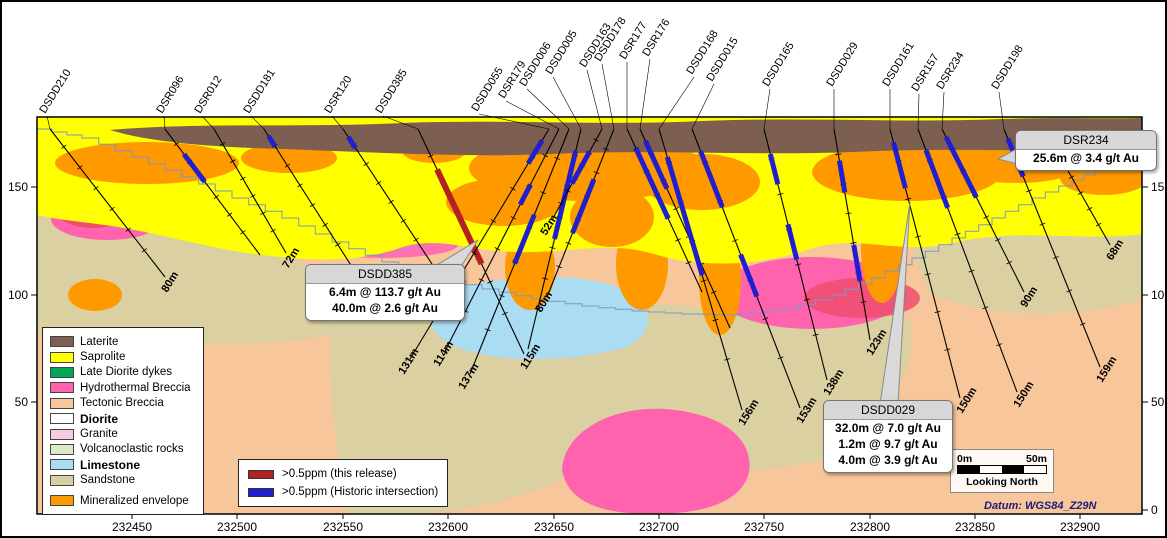 This screenshot has height=538, width=1167. What do you see at coordinates (1007, 67) in the screenshot?
I see `hole-label: DSDD198` at bounding box center [1007, 67].